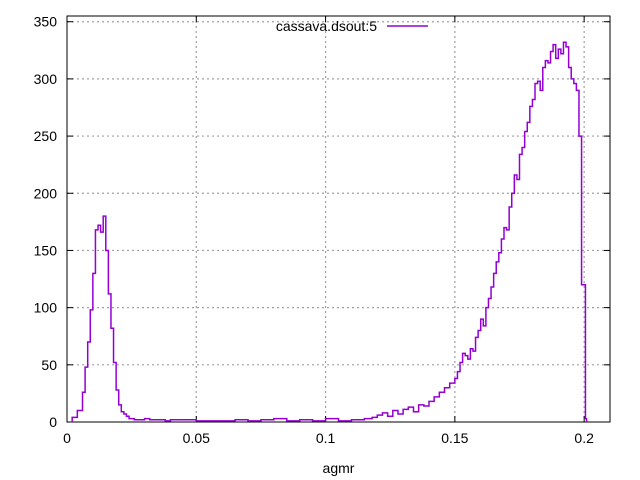  I want to click on legend-label: cassava.dsout:5, so click(326, 26).